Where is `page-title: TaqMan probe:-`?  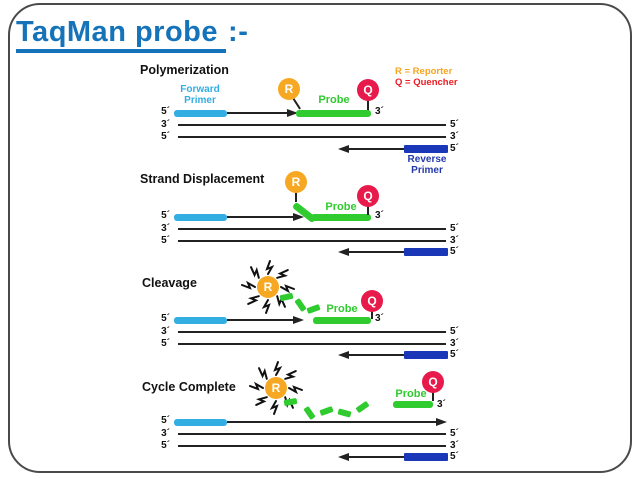 page-title: TaqMan probe:- is located at coordinates (132, 34).